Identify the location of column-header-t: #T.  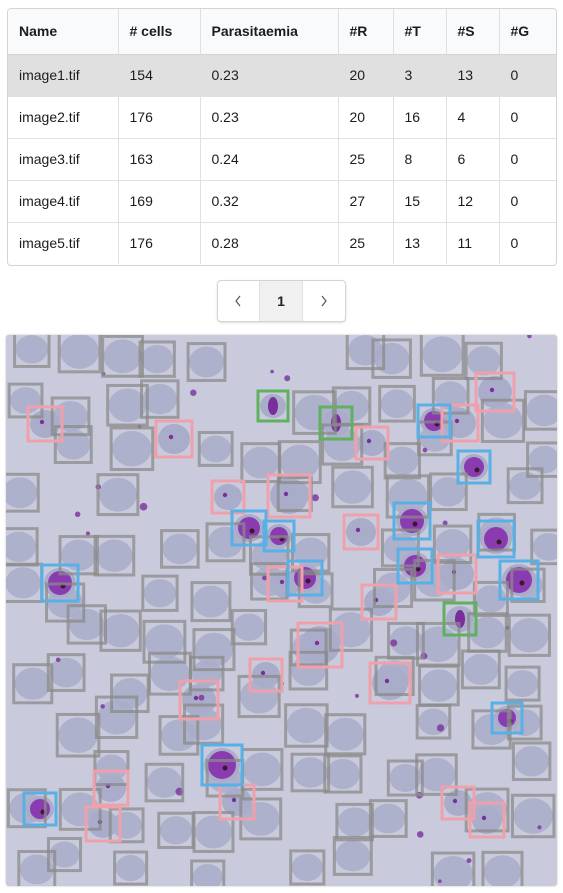
(419, 32).